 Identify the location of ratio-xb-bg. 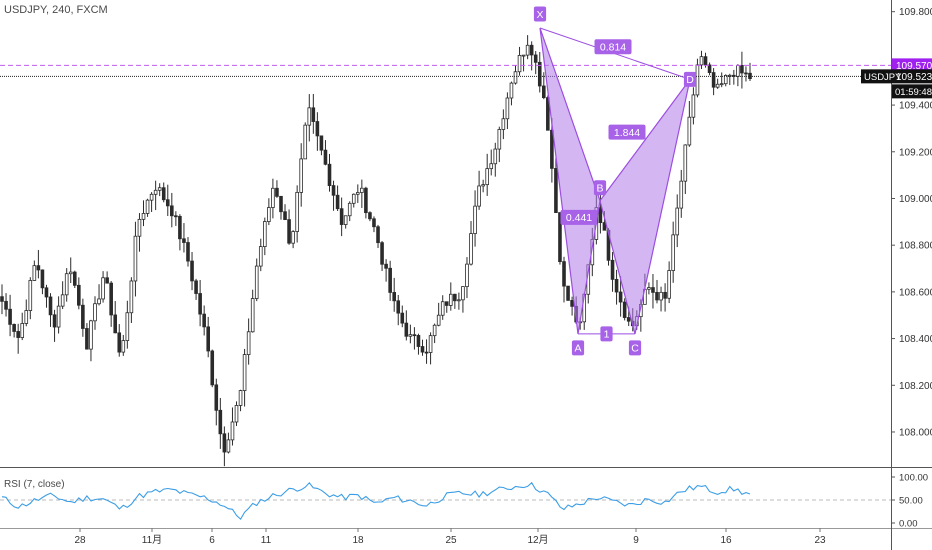
(579, 217).